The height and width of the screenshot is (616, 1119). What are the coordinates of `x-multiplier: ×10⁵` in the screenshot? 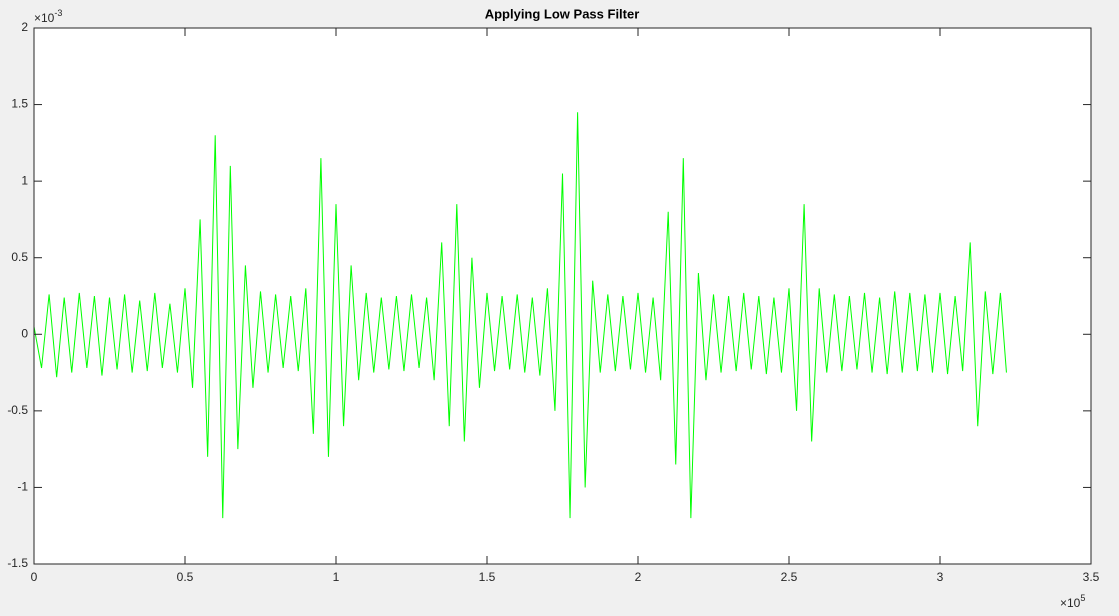 It's located at (1072, 601).